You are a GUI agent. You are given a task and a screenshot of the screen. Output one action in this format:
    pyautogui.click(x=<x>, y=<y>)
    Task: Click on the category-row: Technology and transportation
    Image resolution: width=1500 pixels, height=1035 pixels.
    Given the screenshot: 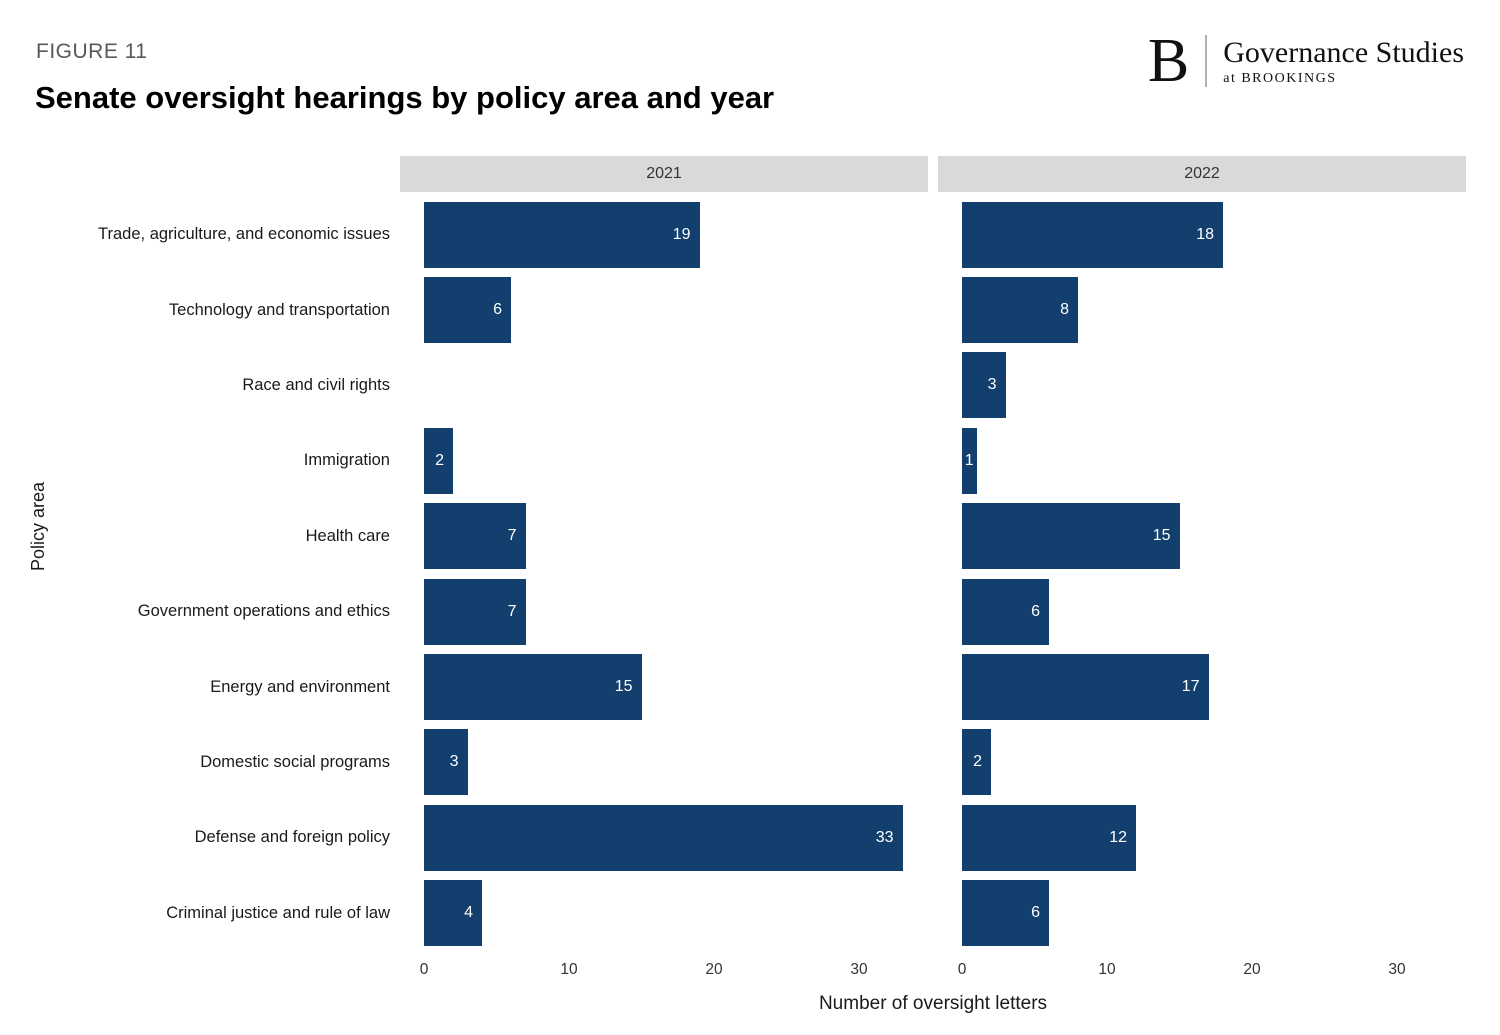 What is the action you would take?
    pyautogui.click(x=195, y=309)
    